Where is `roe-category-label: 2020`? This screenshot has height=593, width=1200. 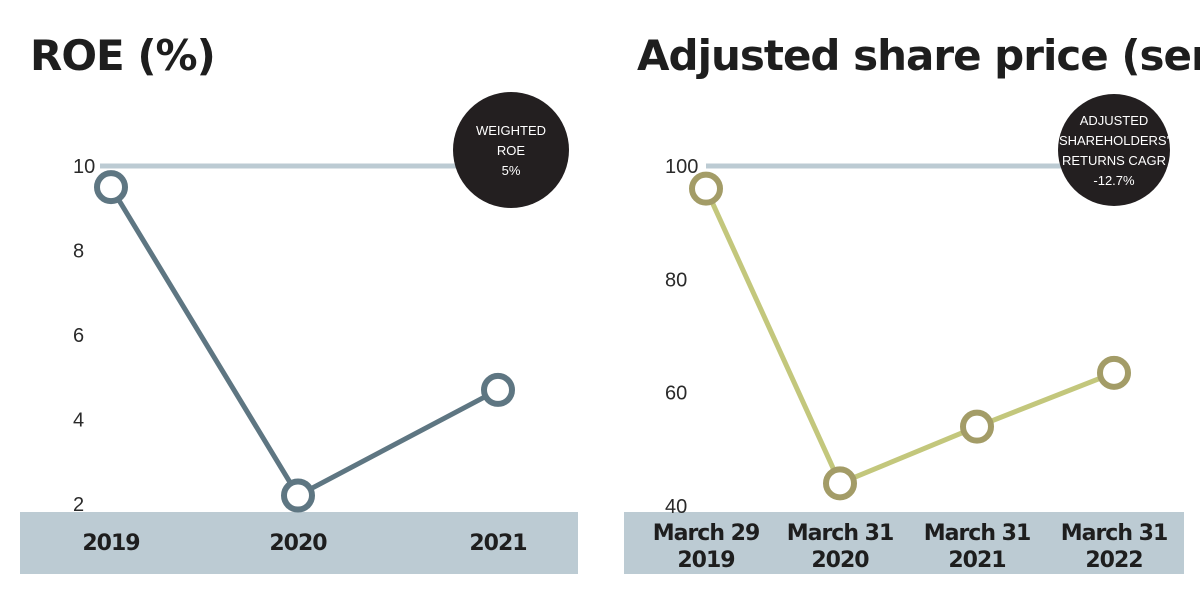 roe-category-label: 2020 is located at coordinates (298, 543).